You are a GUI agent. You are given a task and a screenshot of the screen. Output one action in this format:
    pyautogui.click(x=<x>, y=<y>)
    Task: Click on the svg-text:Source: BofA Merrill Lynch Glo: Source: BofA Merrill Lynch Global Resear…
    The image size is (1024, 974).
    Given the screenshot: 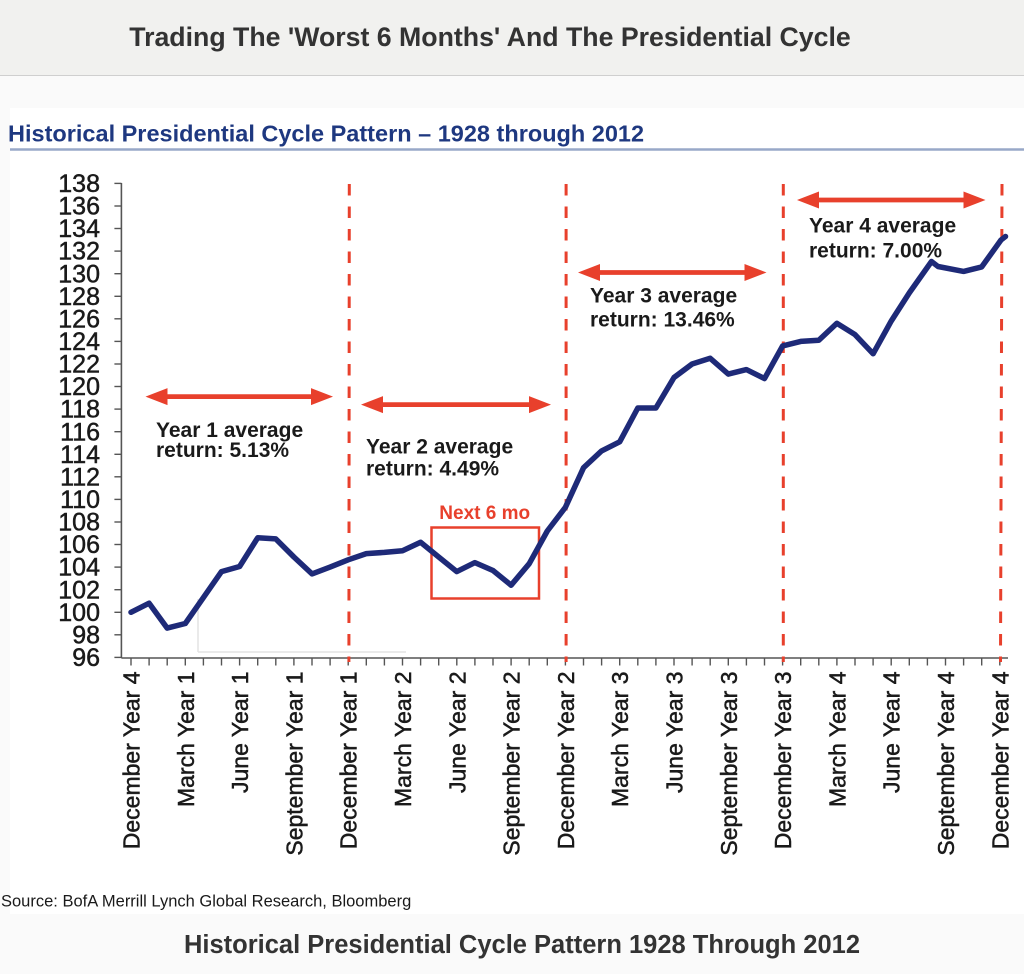 What is the action you would take?
    pyautogui.click(x=206, y=901)
    